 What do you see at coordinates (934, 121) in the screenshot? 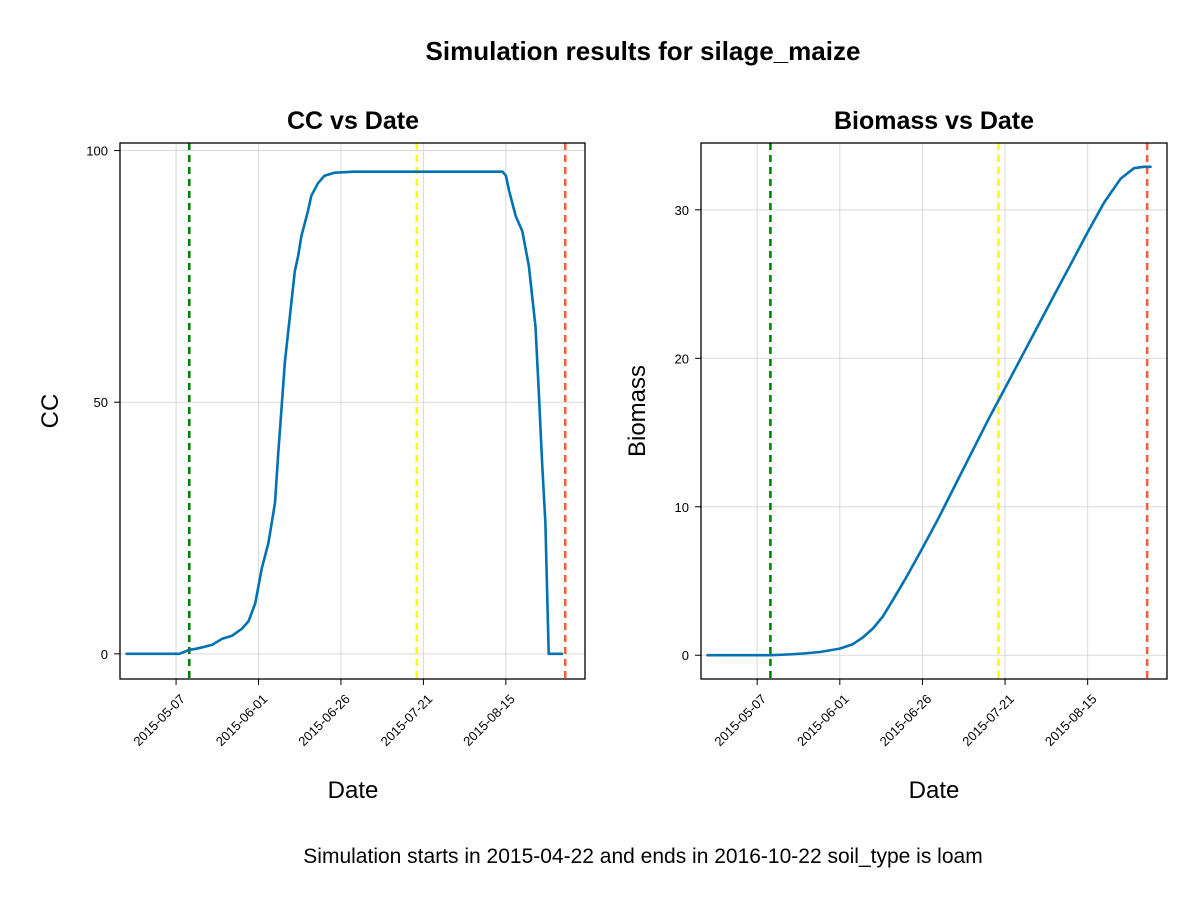
I see `panel-title: Biomass vs Date` at bounding box center [934, 121].